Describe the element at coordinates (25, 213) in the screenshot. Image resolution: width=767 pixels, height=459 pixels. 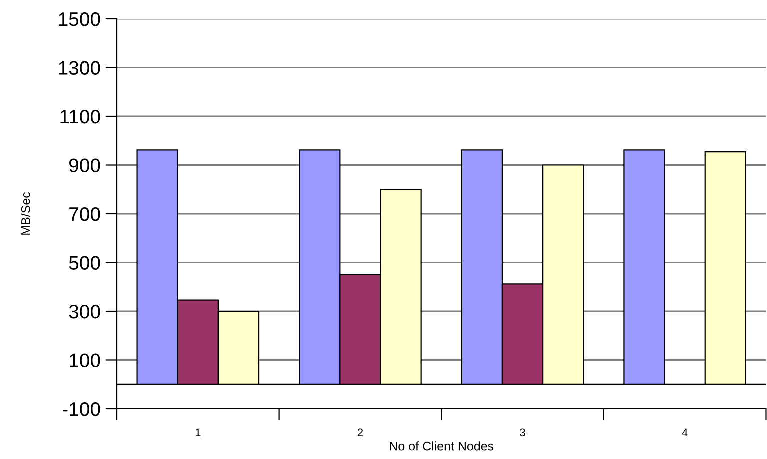
I see `y-axis-title: MB/Sec` at that location.